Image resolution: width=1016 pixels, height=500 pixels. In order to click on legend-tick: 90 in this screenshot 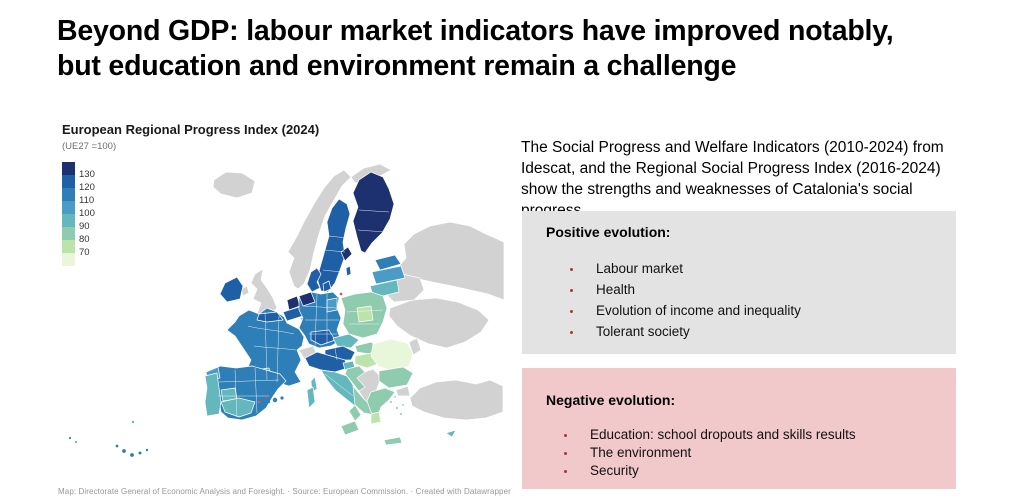, I will do `click(84, 226)`.